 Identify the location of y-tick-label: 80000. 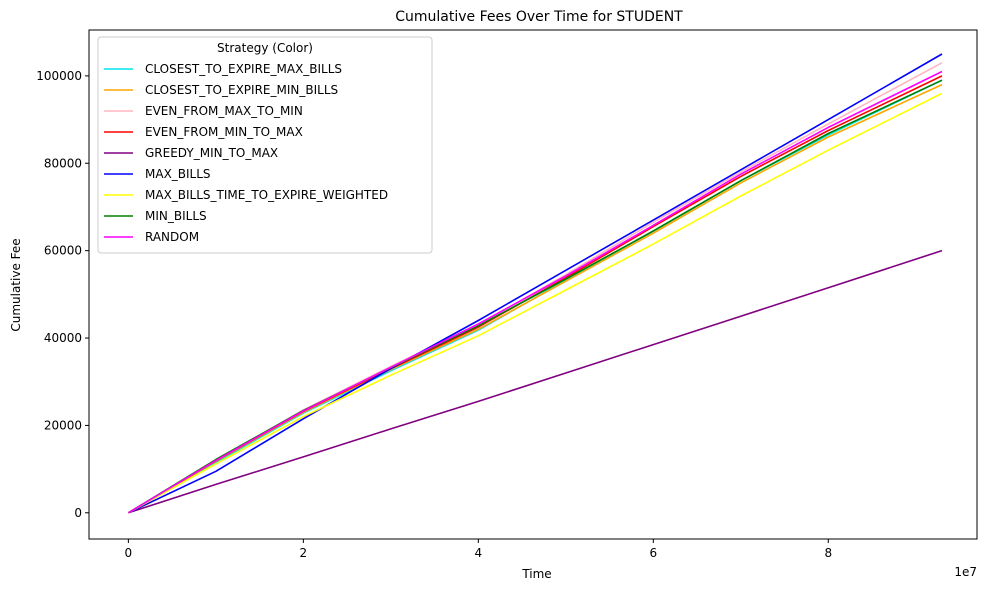
(63, 163).